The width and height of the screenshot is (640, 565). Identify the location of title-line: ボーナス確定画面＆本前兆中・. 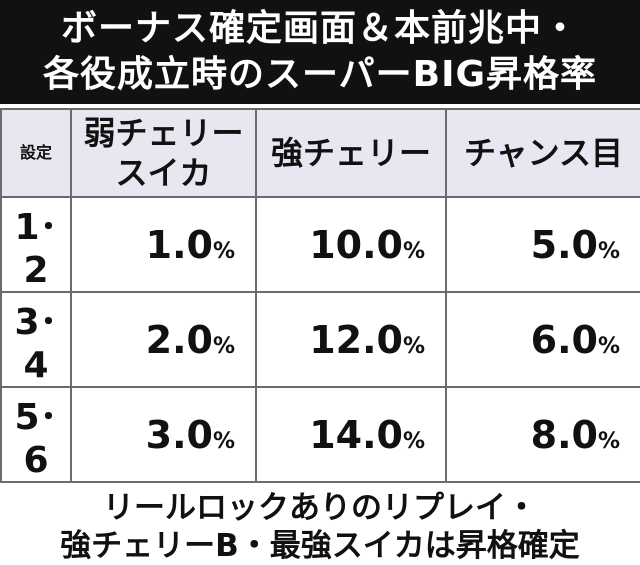
(319, 28).